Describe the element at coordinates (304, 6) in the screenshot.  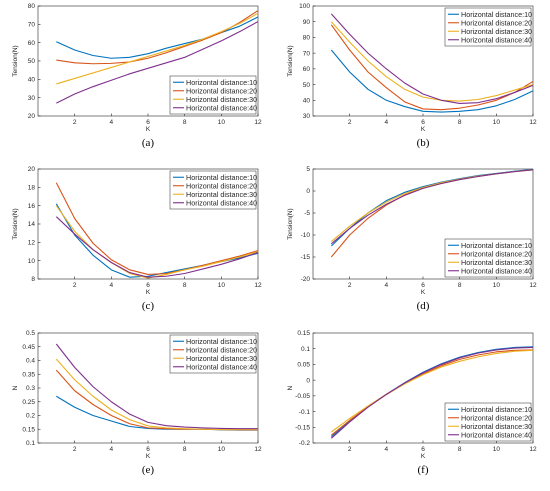
I see `y-tick-label: 100` at that location.